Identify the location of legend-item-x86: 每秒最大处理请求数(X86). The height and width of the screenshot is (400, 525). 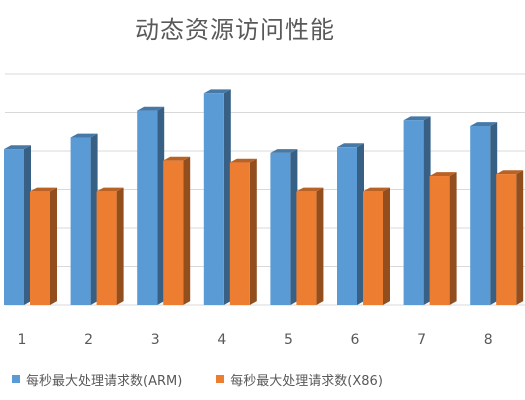
(299, 379).